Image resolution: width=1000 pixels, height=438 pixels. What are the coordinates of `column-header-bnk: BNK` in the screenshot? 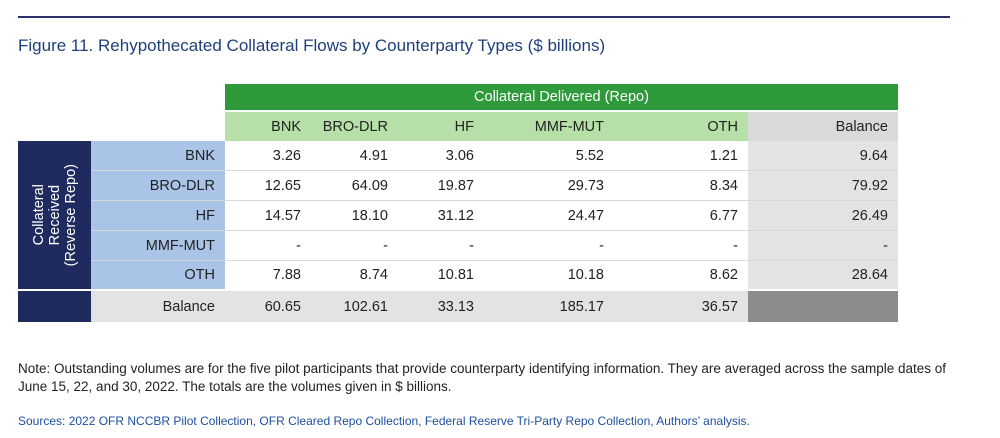 It's located at (268, 126).